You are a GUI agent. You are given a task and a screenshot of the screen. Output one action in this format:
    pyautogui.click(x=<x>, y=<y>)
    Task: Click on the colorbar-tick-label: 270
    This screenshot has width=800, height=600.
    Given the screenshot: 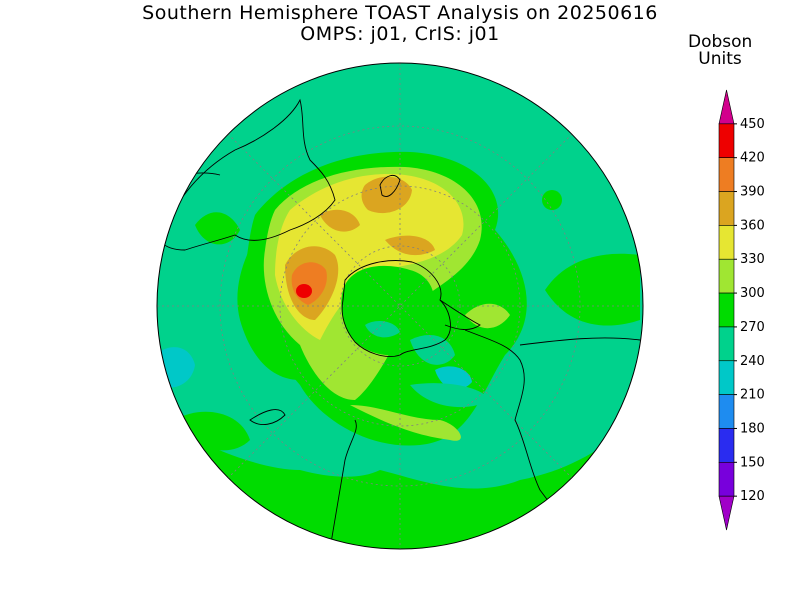 What is the action you would take?
    pyautogui.click(x=752, y=327)
    